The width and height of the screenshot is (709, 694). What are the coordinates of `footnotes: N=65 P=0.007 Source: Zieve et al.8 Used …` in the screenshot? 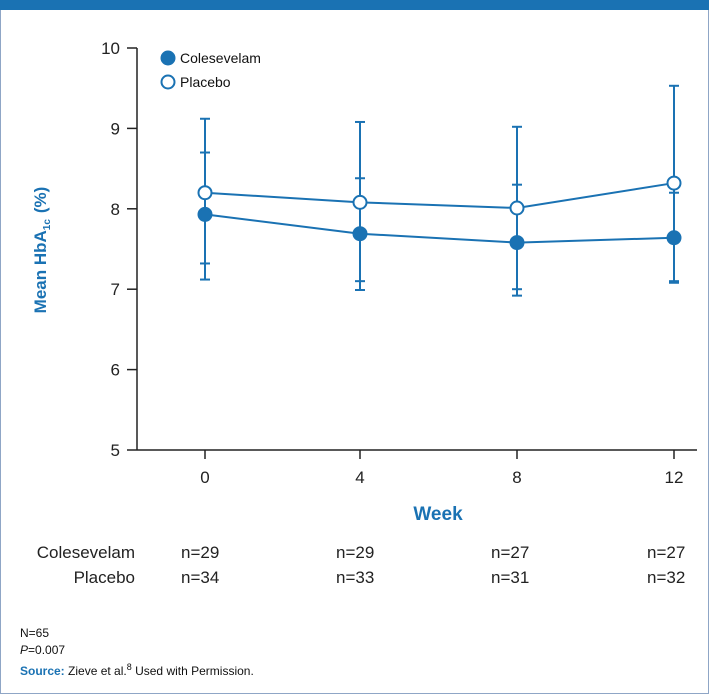 It's located at (137, 652).